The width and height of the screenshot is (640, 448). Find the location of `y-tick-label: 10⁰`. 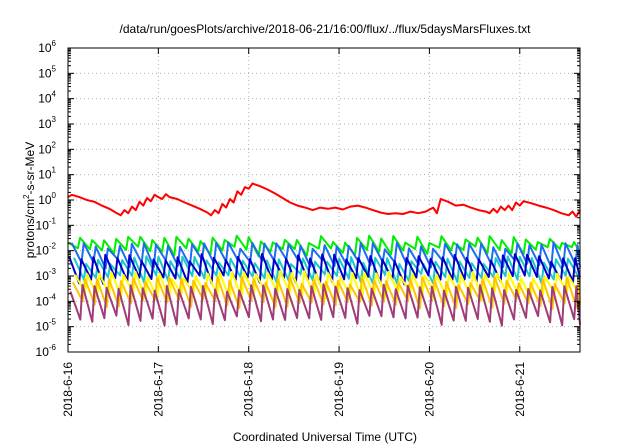

y-tick-label: 10⁰ is located at coordinates (47, 199).